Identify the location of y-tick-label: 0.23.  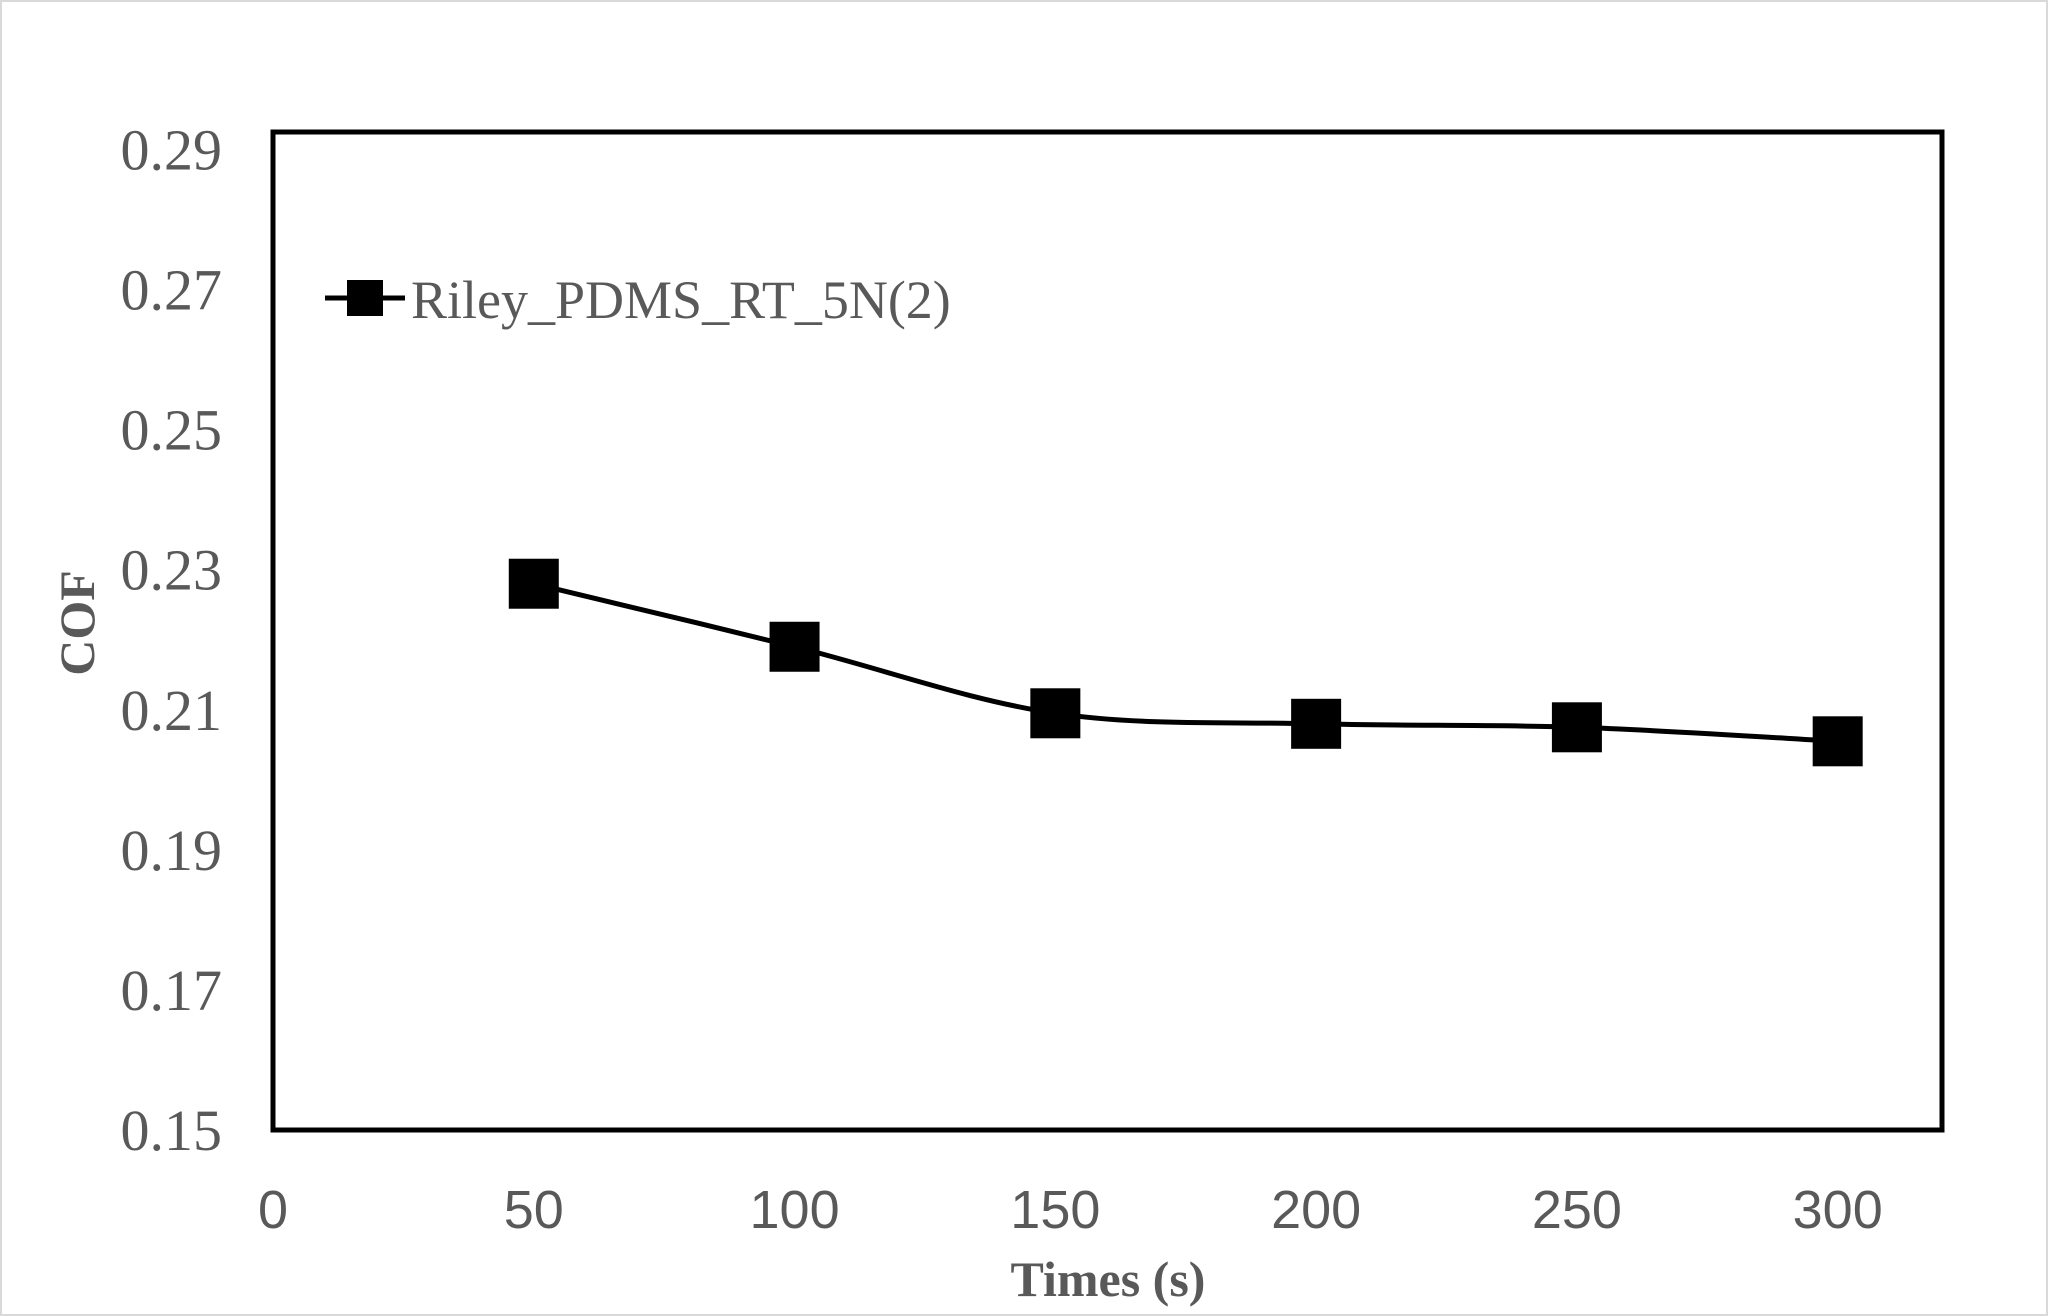
(172, 570).